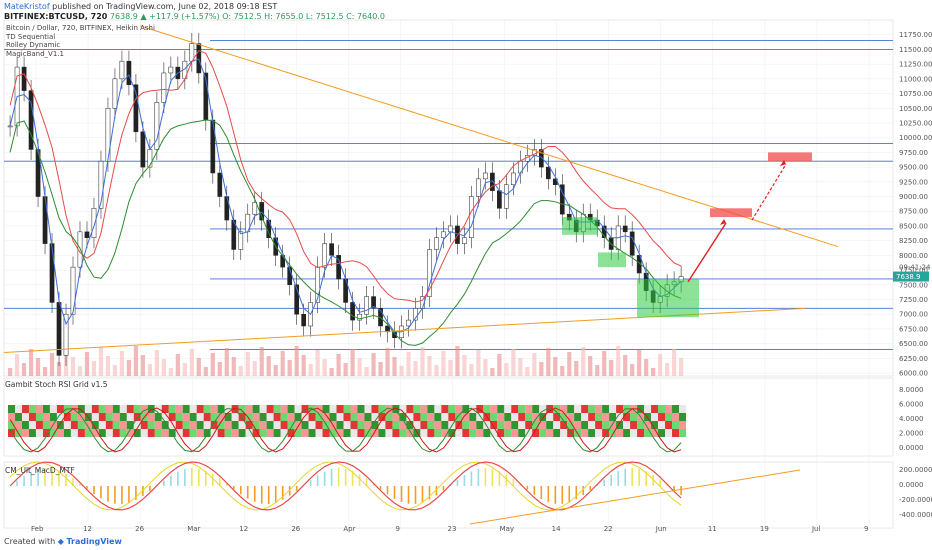 This screenshot has width=932, height=550. Describe the element at coordinates (33, 45) in the screenshot. I see `indicator-label: Rolley Dynamic` at that location.